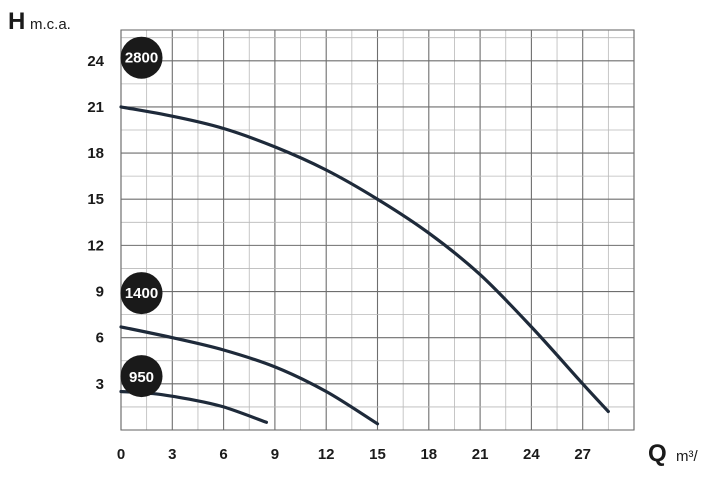 This screenshot has height=483, width=726. What do you see at coordinates (531, 454) in the screenshot?
I see `x-tick-label: 24` at bounding box center [531, 454].